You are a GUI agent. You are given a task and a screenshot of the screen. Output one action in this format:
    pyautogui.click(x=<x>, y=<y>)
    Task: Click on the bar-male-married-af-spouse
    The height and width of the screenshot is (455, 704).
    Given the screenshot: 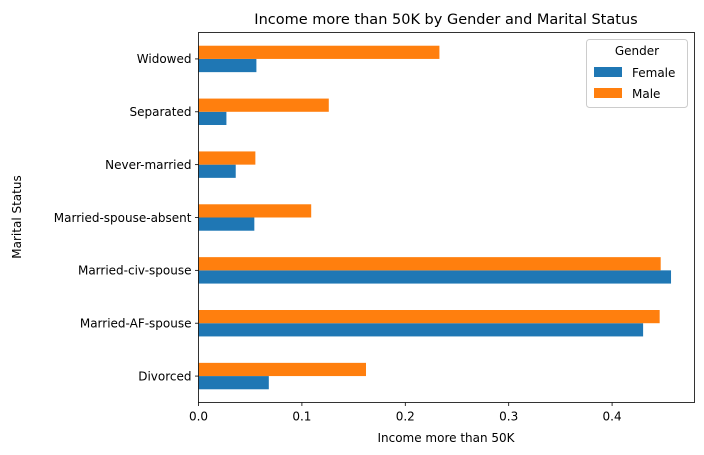 What is the action you would take?
    pyautogui.click(x=429, y=317)
    